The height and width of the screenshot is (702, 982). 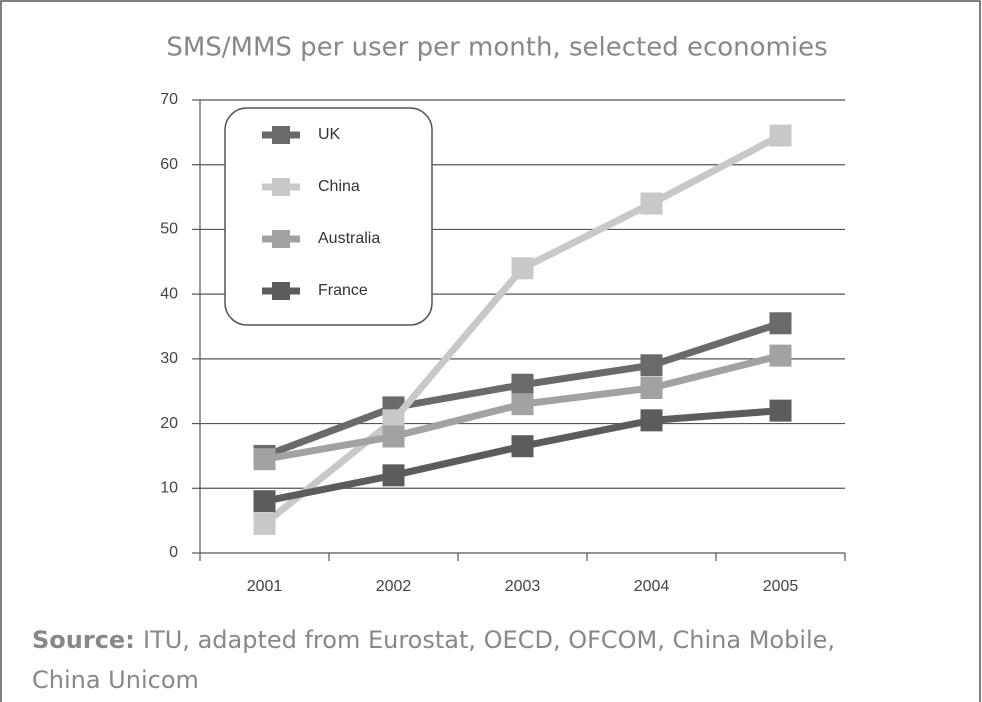 I want to click on source-text: China Unicom, so click(x=115, y=680).